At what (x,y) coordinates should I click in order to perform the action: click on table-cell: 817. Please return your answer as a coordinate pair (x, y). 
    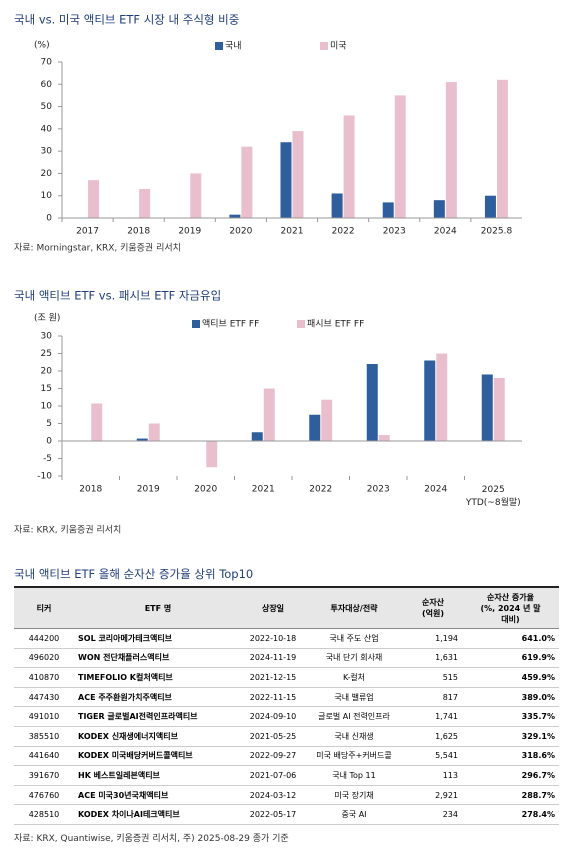
    Looking at the image, I should click on (433, 697).